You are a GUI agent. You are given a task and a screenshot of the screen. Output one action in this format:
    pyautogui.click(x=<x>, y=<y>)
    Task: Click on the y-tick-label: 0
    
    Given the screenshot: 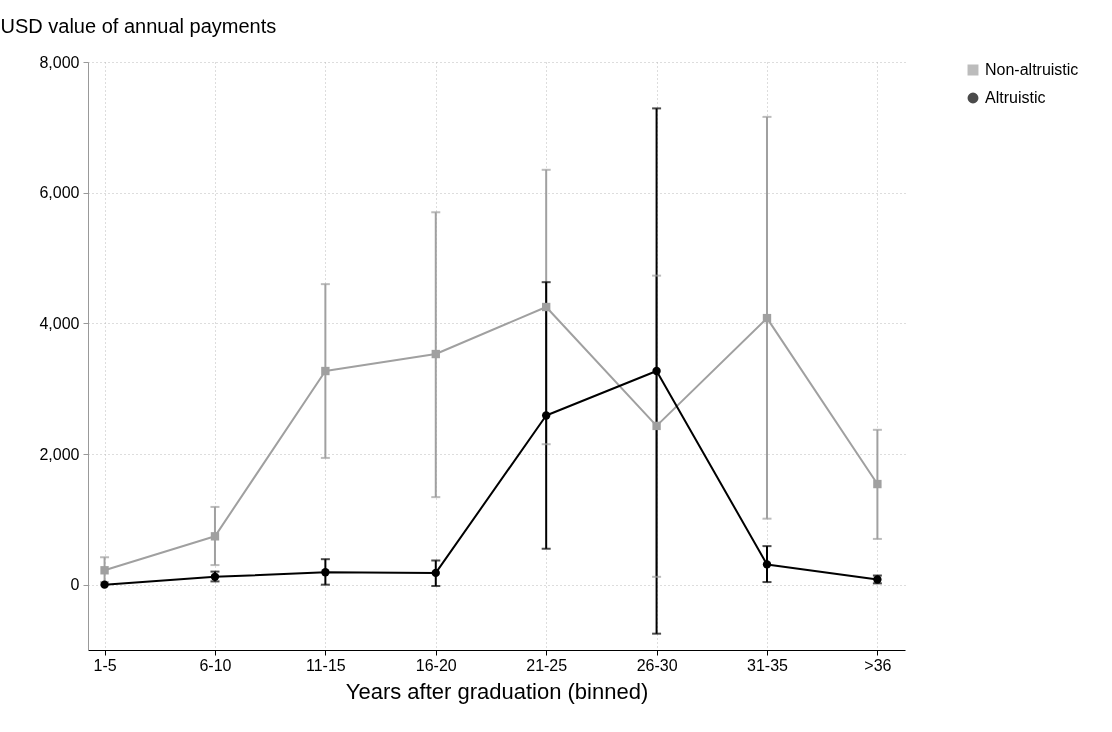 What is the action you would take?
    pyautogui.click(x=75, y=585)
    